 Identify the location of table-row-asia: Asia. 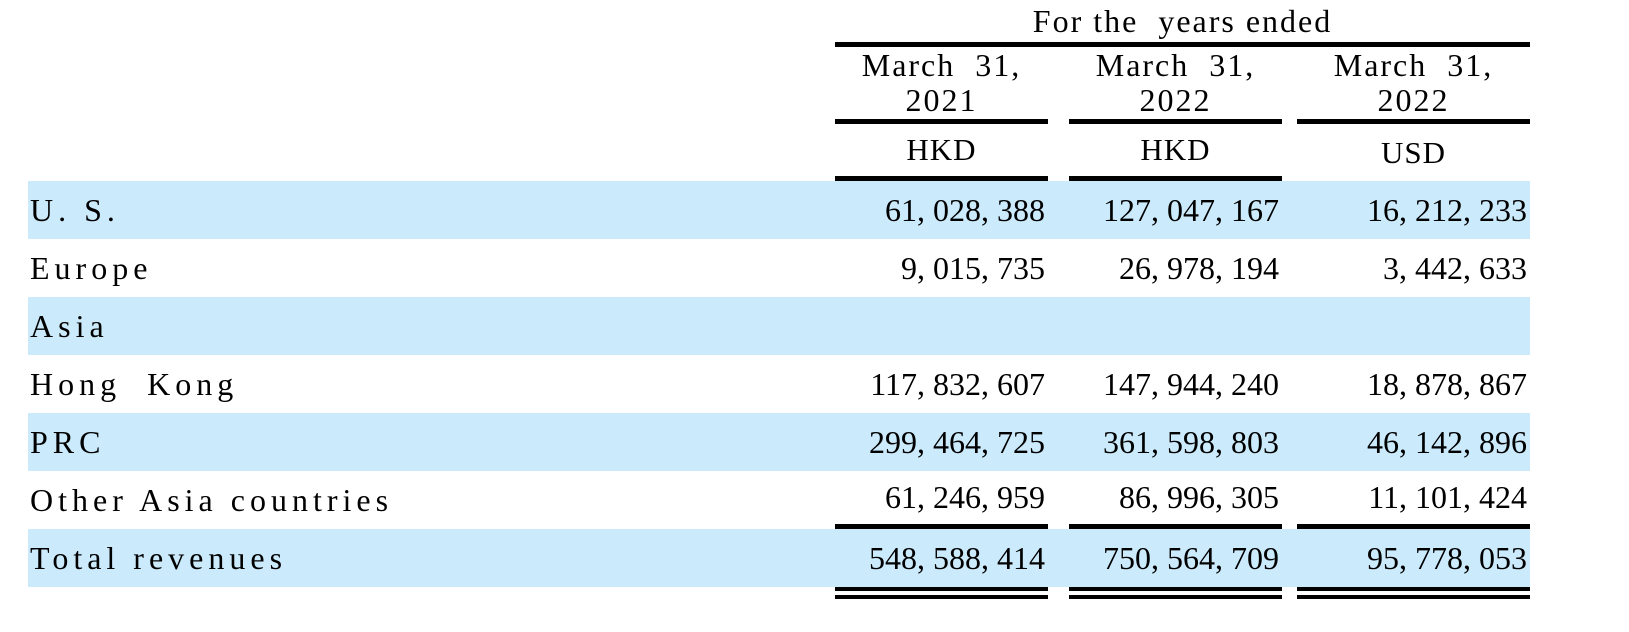
(779, 326).